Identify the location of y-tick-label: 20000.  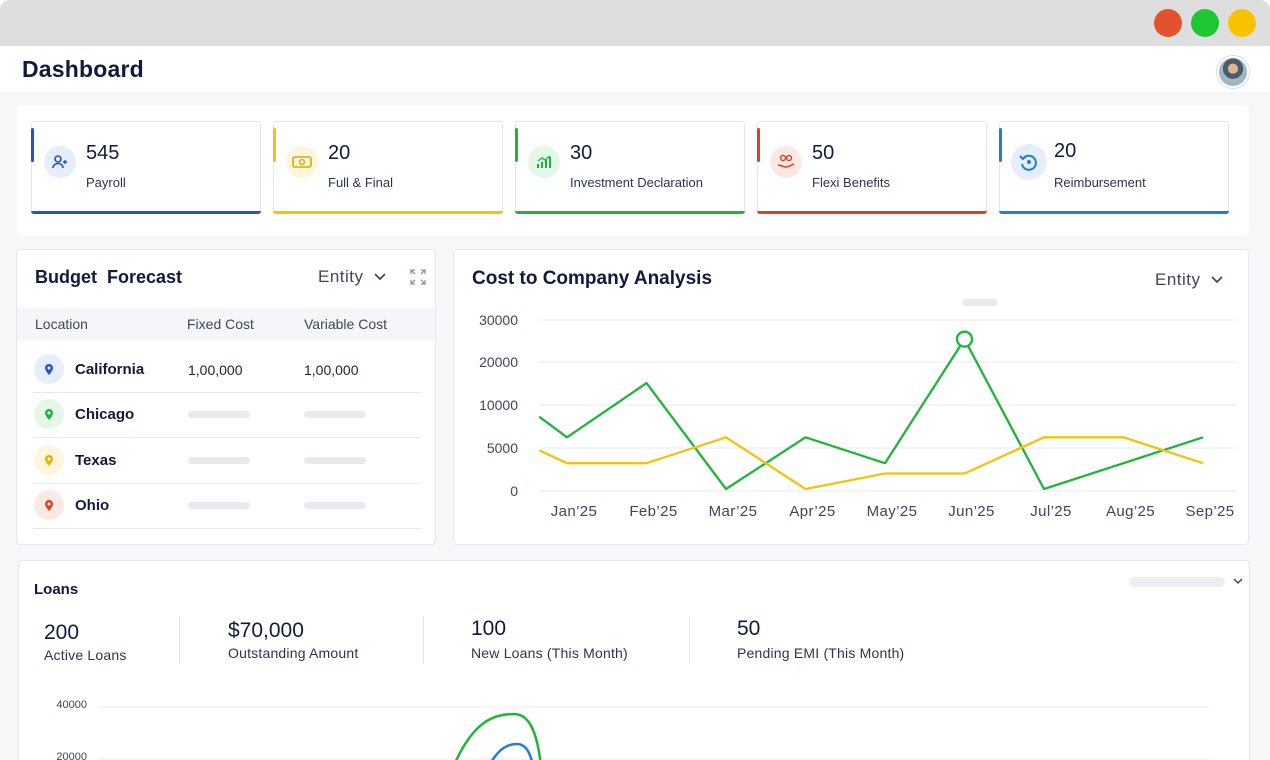
(71, 755).